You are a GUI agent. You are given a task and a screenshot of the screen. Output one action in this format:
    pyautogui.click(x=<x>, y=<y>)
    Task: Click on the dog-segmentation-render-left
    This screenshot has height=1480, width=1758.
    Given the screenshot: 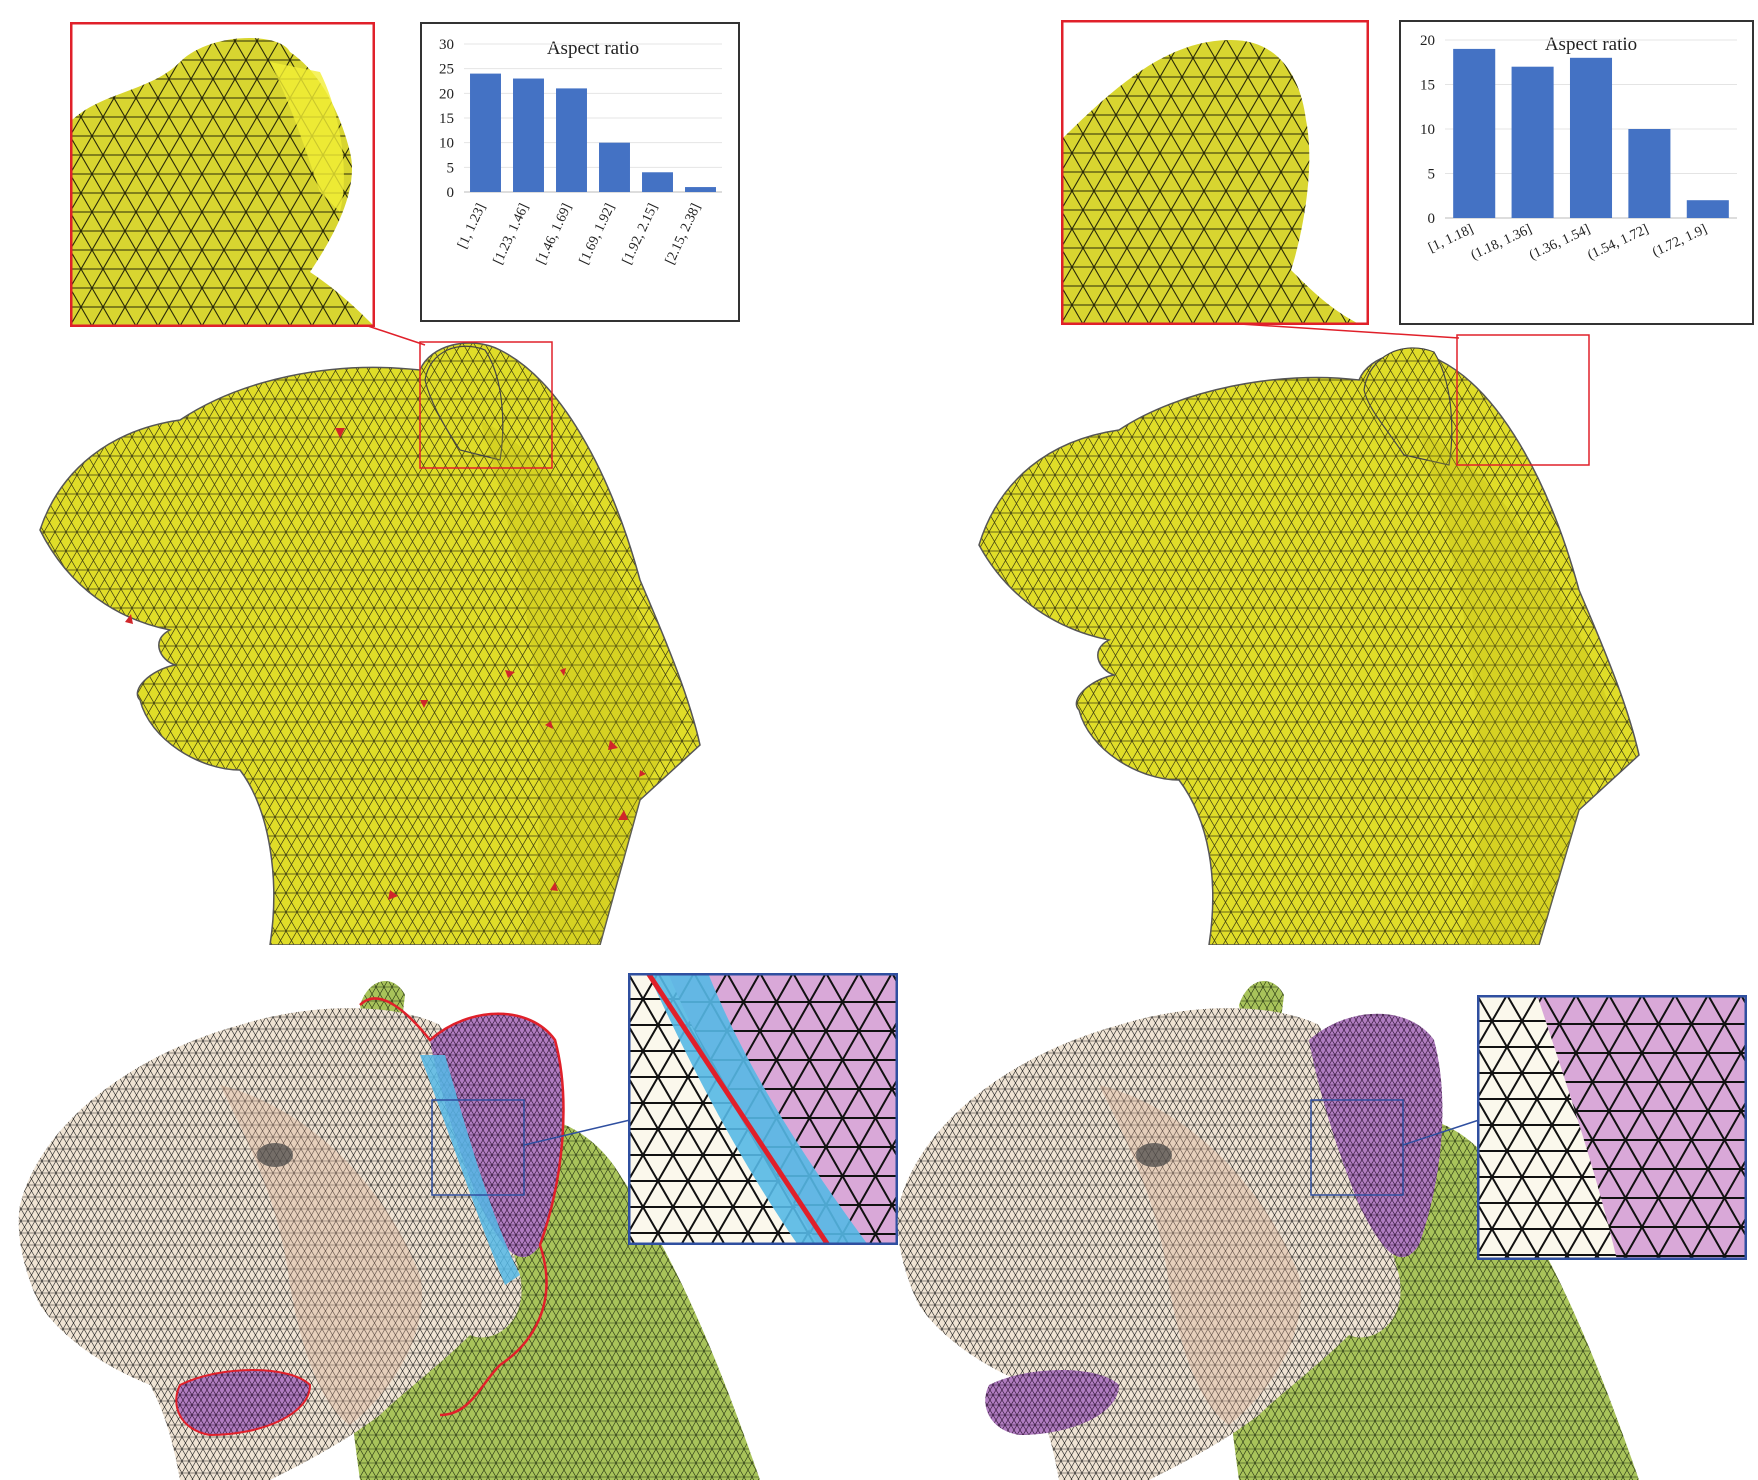 What is the action you would take?
    pyautogui.click(x=389, y=1230)
    